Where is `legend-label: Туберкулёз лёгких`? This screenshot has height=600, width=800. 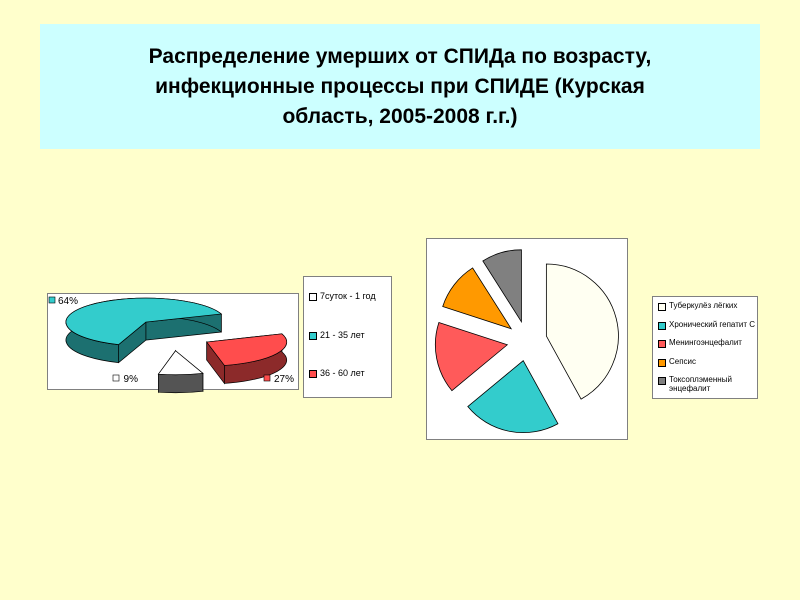
legend-label: Туберкулёз лёгких is located at coordinates (703, 305).